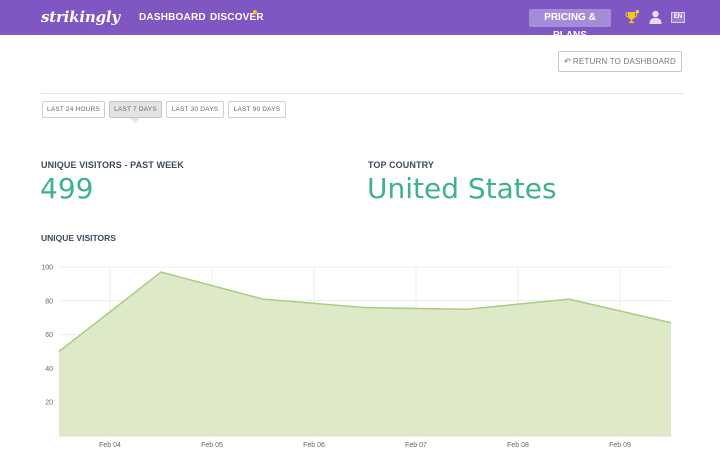  Describe the element at coordinates (257, 109) in the screenshot. I see `range-last-90-days: LAST 90 DAYS` at that location.